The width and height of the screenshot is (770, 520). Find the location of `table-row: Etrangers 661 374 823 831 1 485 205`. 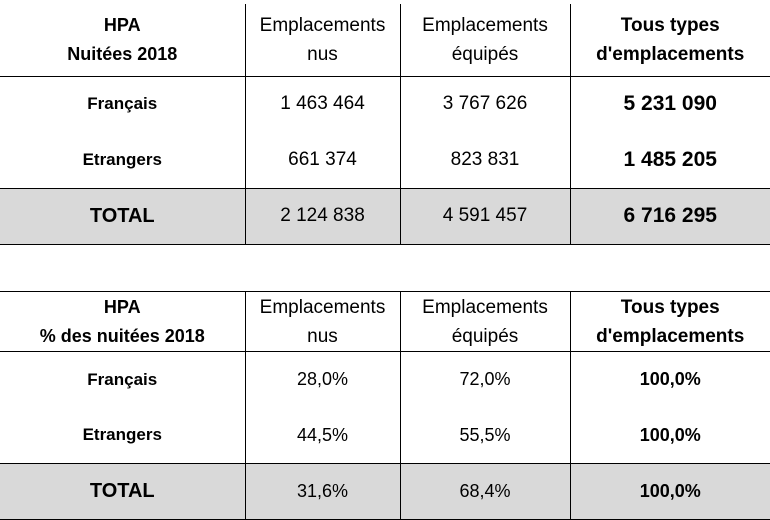

table-row: Etrangers 661 374 823 831 1 485 205 is located at coordinates (385, 160).